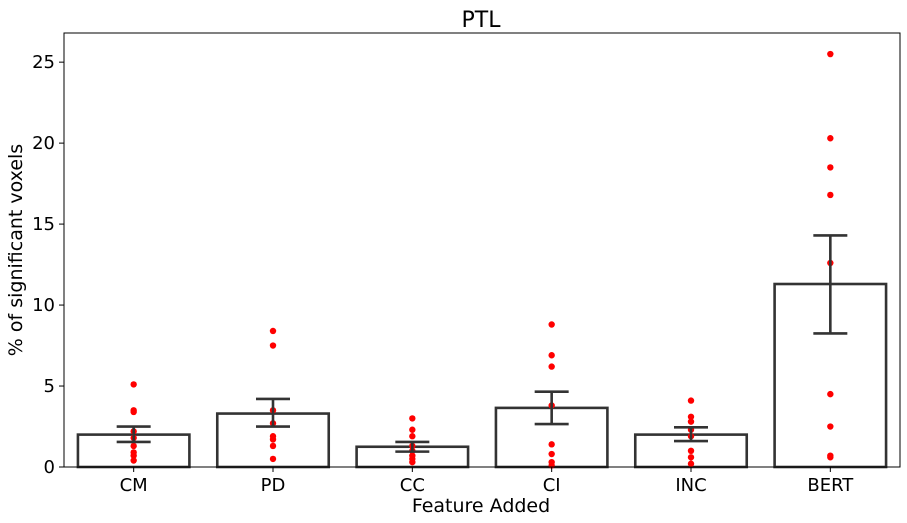  What do you see at coordinates (49, 386) in the screenshot?
I see `y-tick-label: 5` at bounding box center [49, 386].